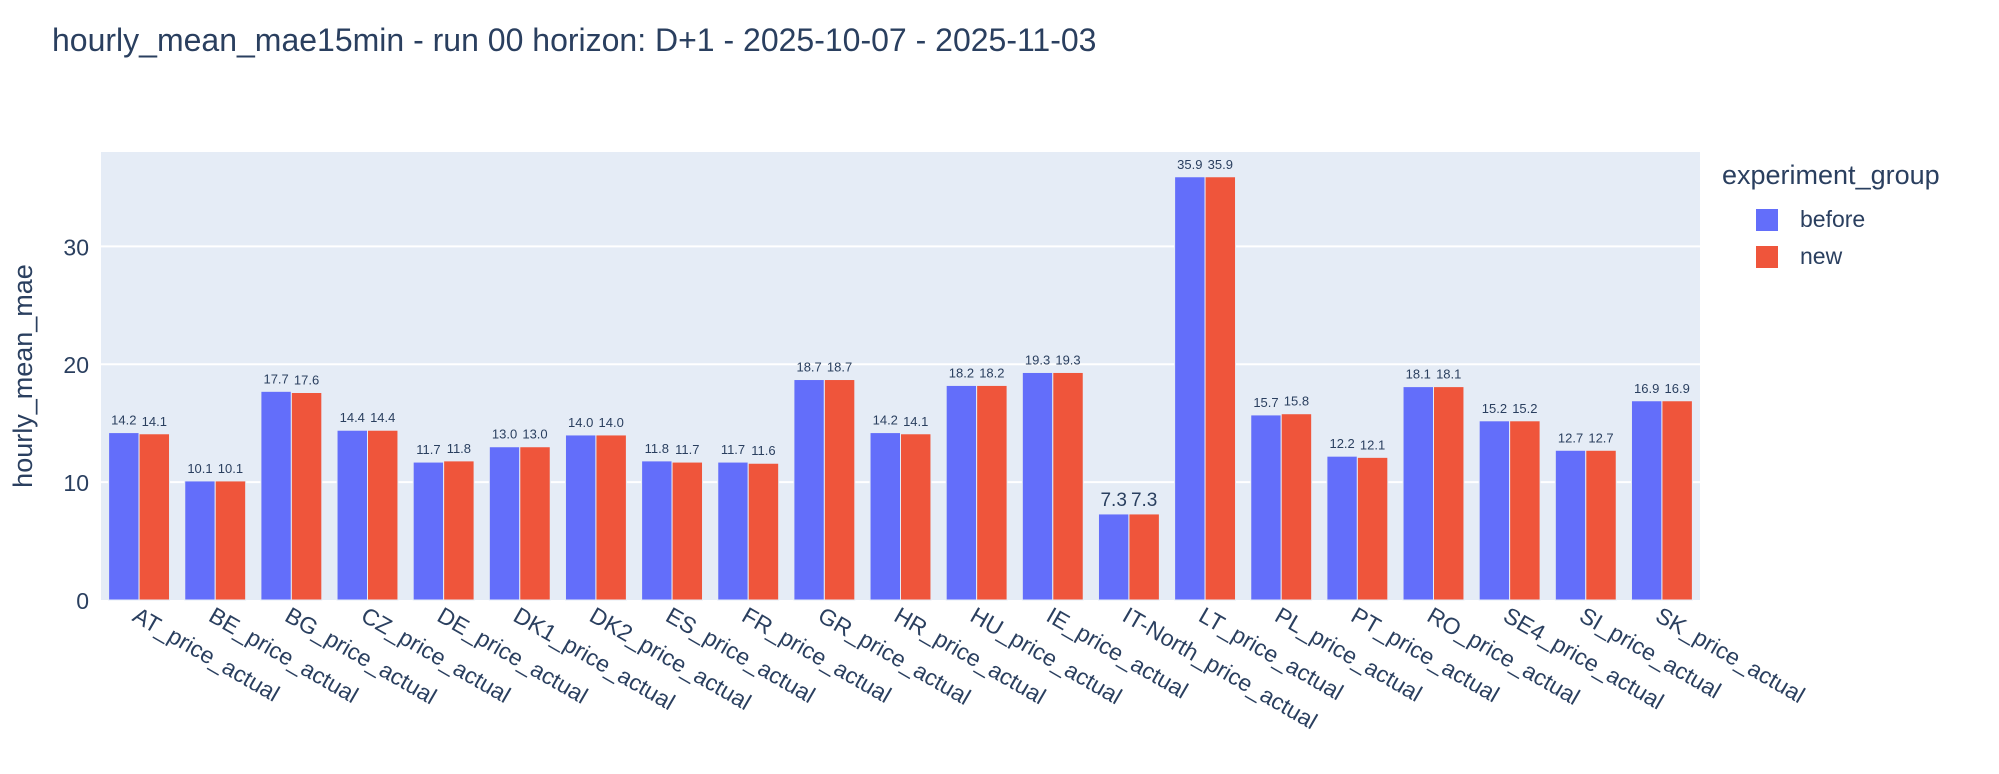 This screenshot has width=1999, height=774. Describe the element at coordinates (1341, 443) in the screenshot. I see `data-label: 12.2` at that location.